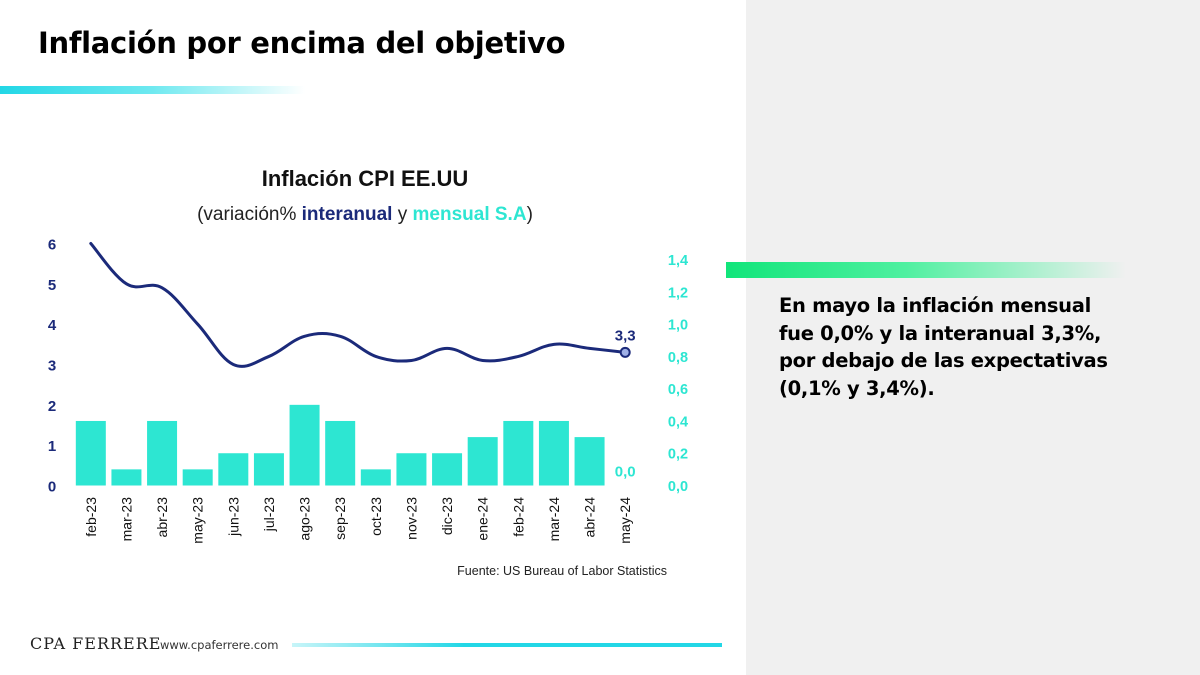 The width and height of the screenshot is (1200, 675). What do you see at coordinates (625, 520) in the screenshot?
I see `x-tick-label: may-24` at bounding box center [625, 520].